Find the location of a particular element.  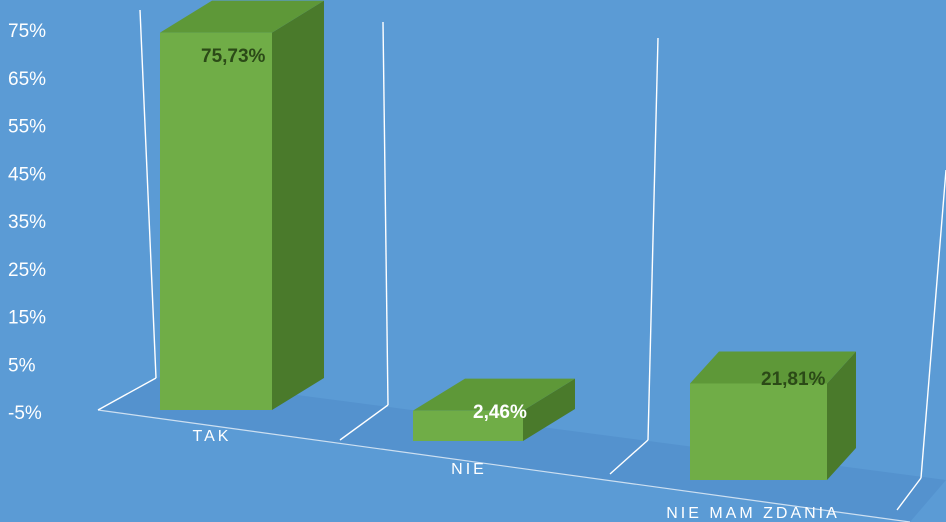

y-tick-label: 5% is located at coordinates (22, 365).